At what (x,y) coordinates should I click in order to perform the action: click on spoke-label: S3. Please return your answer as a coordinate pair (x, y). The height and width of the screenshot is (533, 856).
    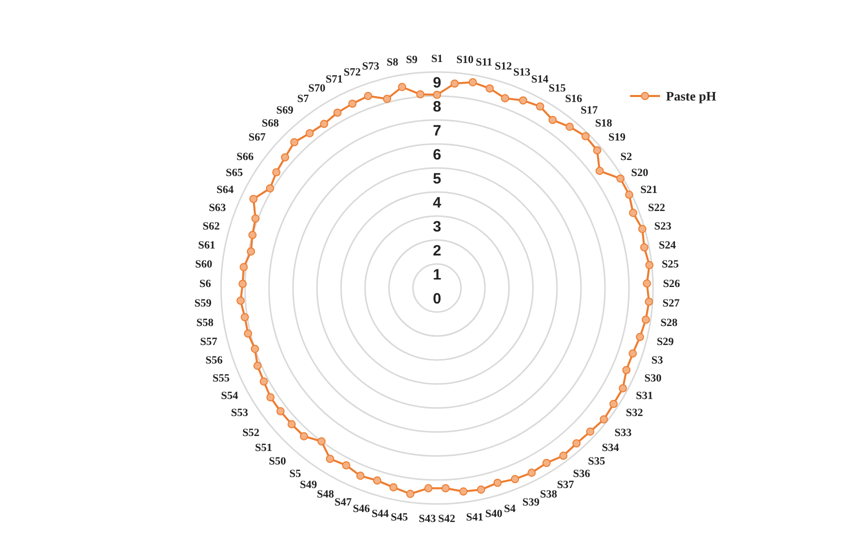
    Looking at the image, I should click on (657, 360).